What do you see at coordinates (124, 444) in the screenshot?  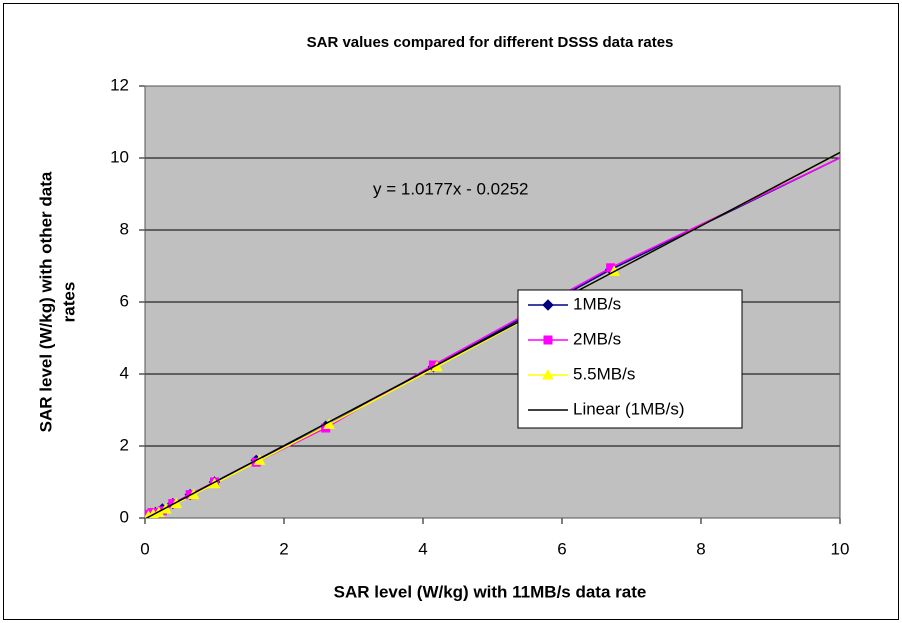 I see `y-tick-label: 2` at bounding box center [124, 444].